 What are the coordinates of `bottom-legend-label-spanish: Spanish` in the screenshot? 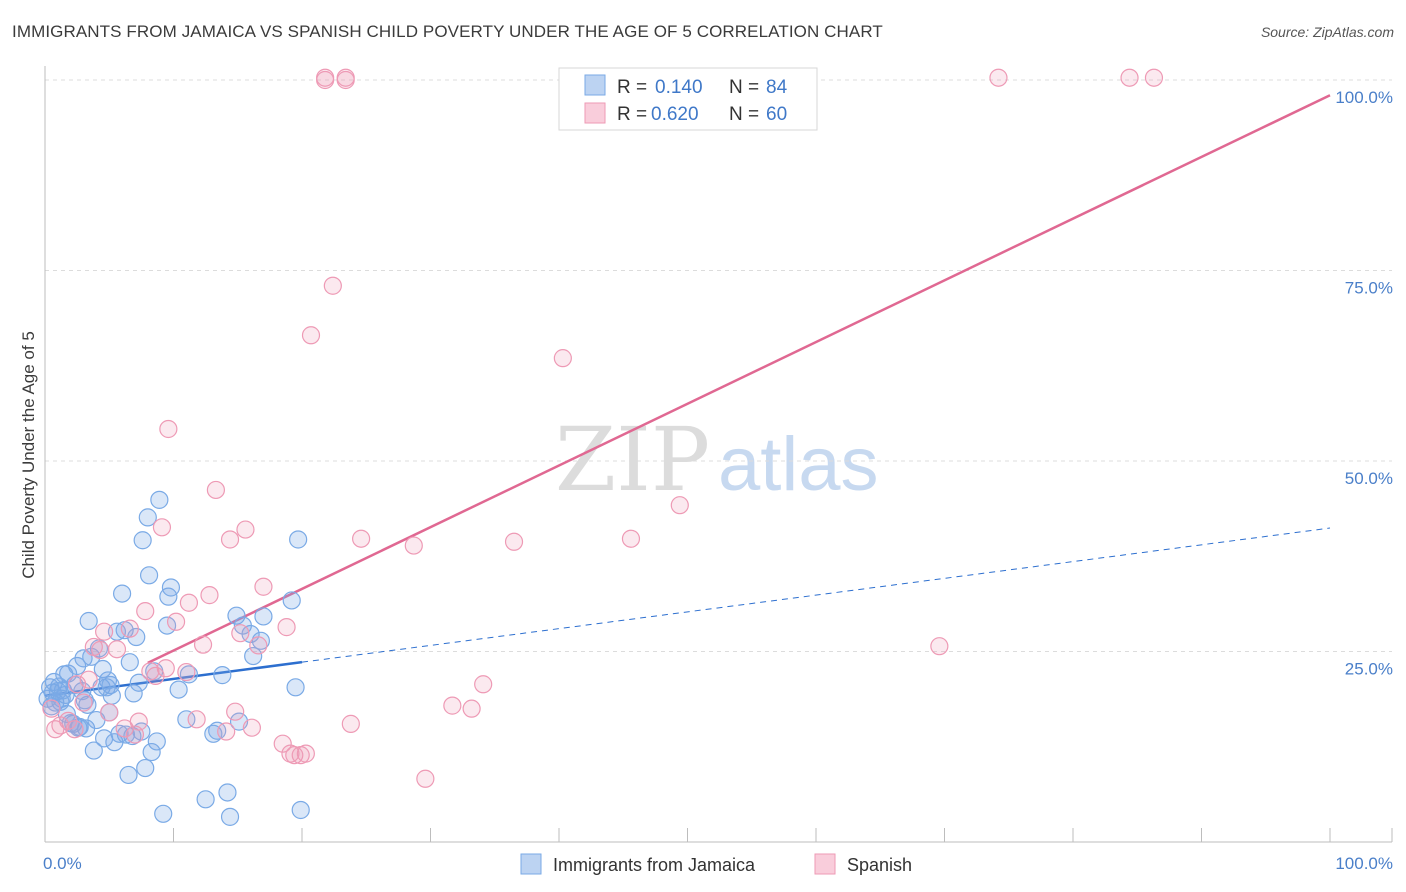 It's located at (879, 865).